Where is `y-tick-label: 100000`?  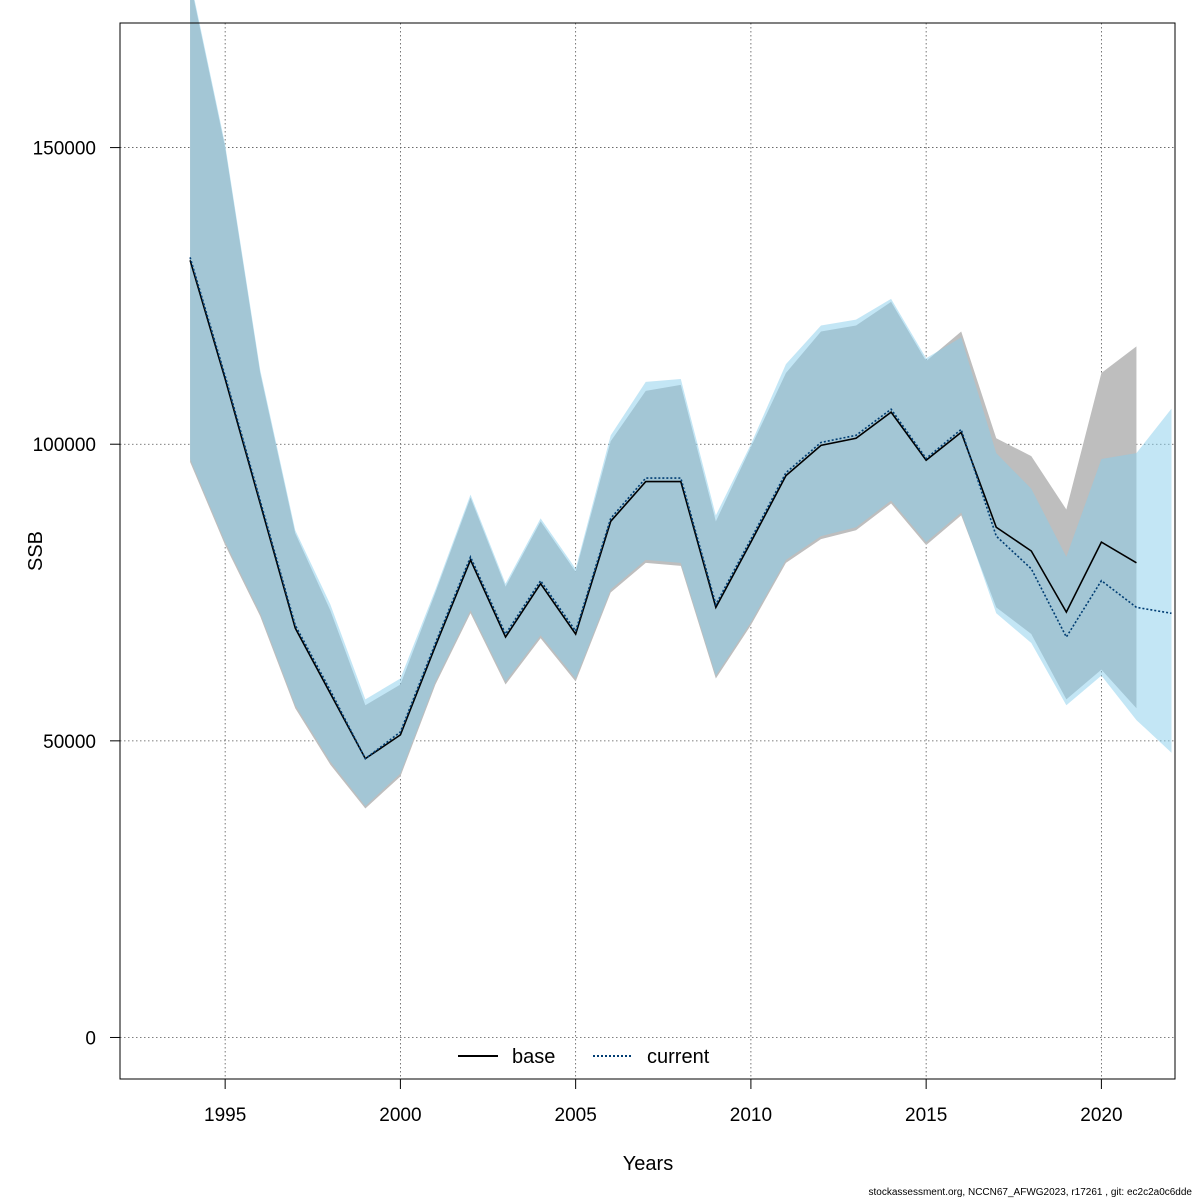 y-tick-label: 100000 is located at coordinates (64, 445).